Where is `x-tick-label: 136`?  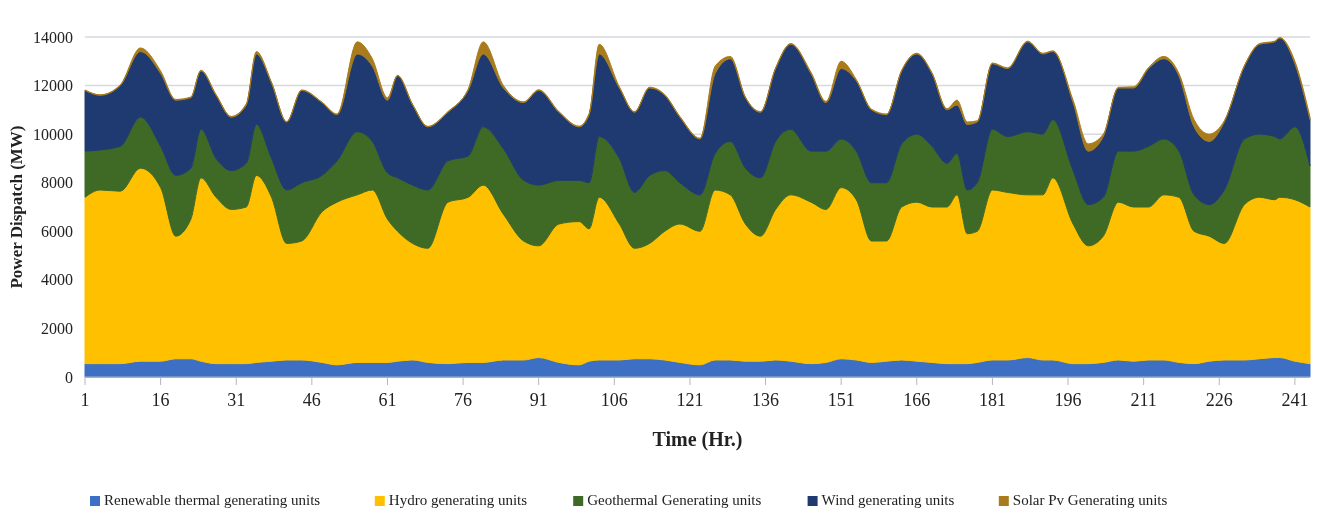 x-tick-label: 136 is located at coordinates (766, 400).